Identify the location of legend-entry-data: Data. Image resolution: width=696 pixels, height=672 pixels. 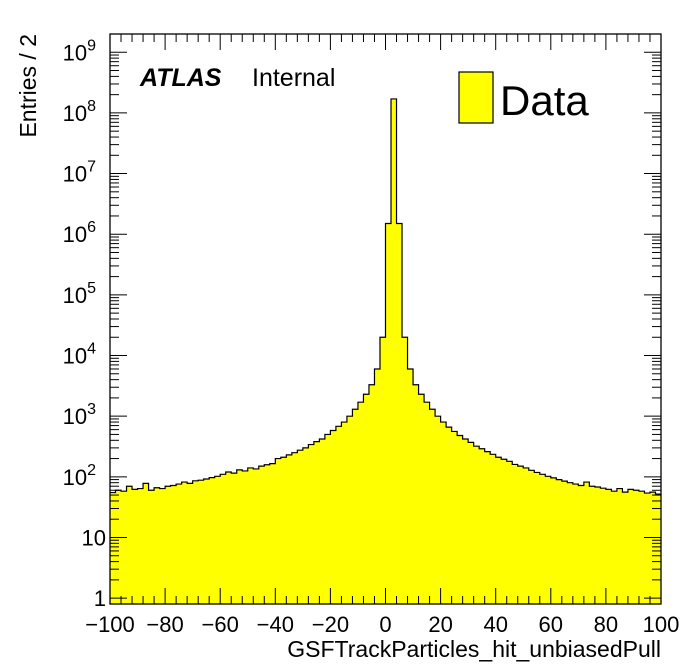
(544, 100).